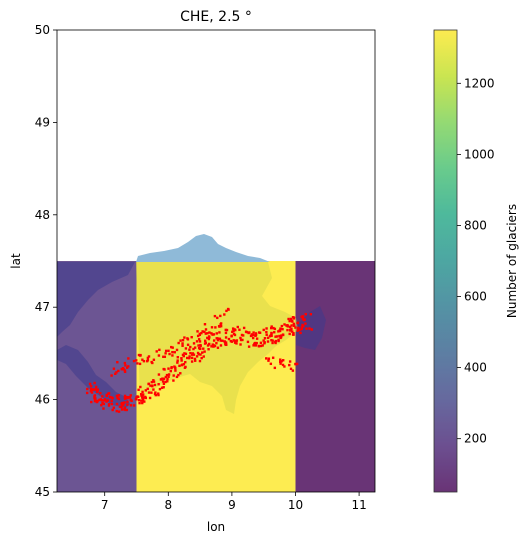  What do you see at coordinates (232, 505) in the screenshot?
I see `x-tick-label: 9` at bounding box center [232, 505].